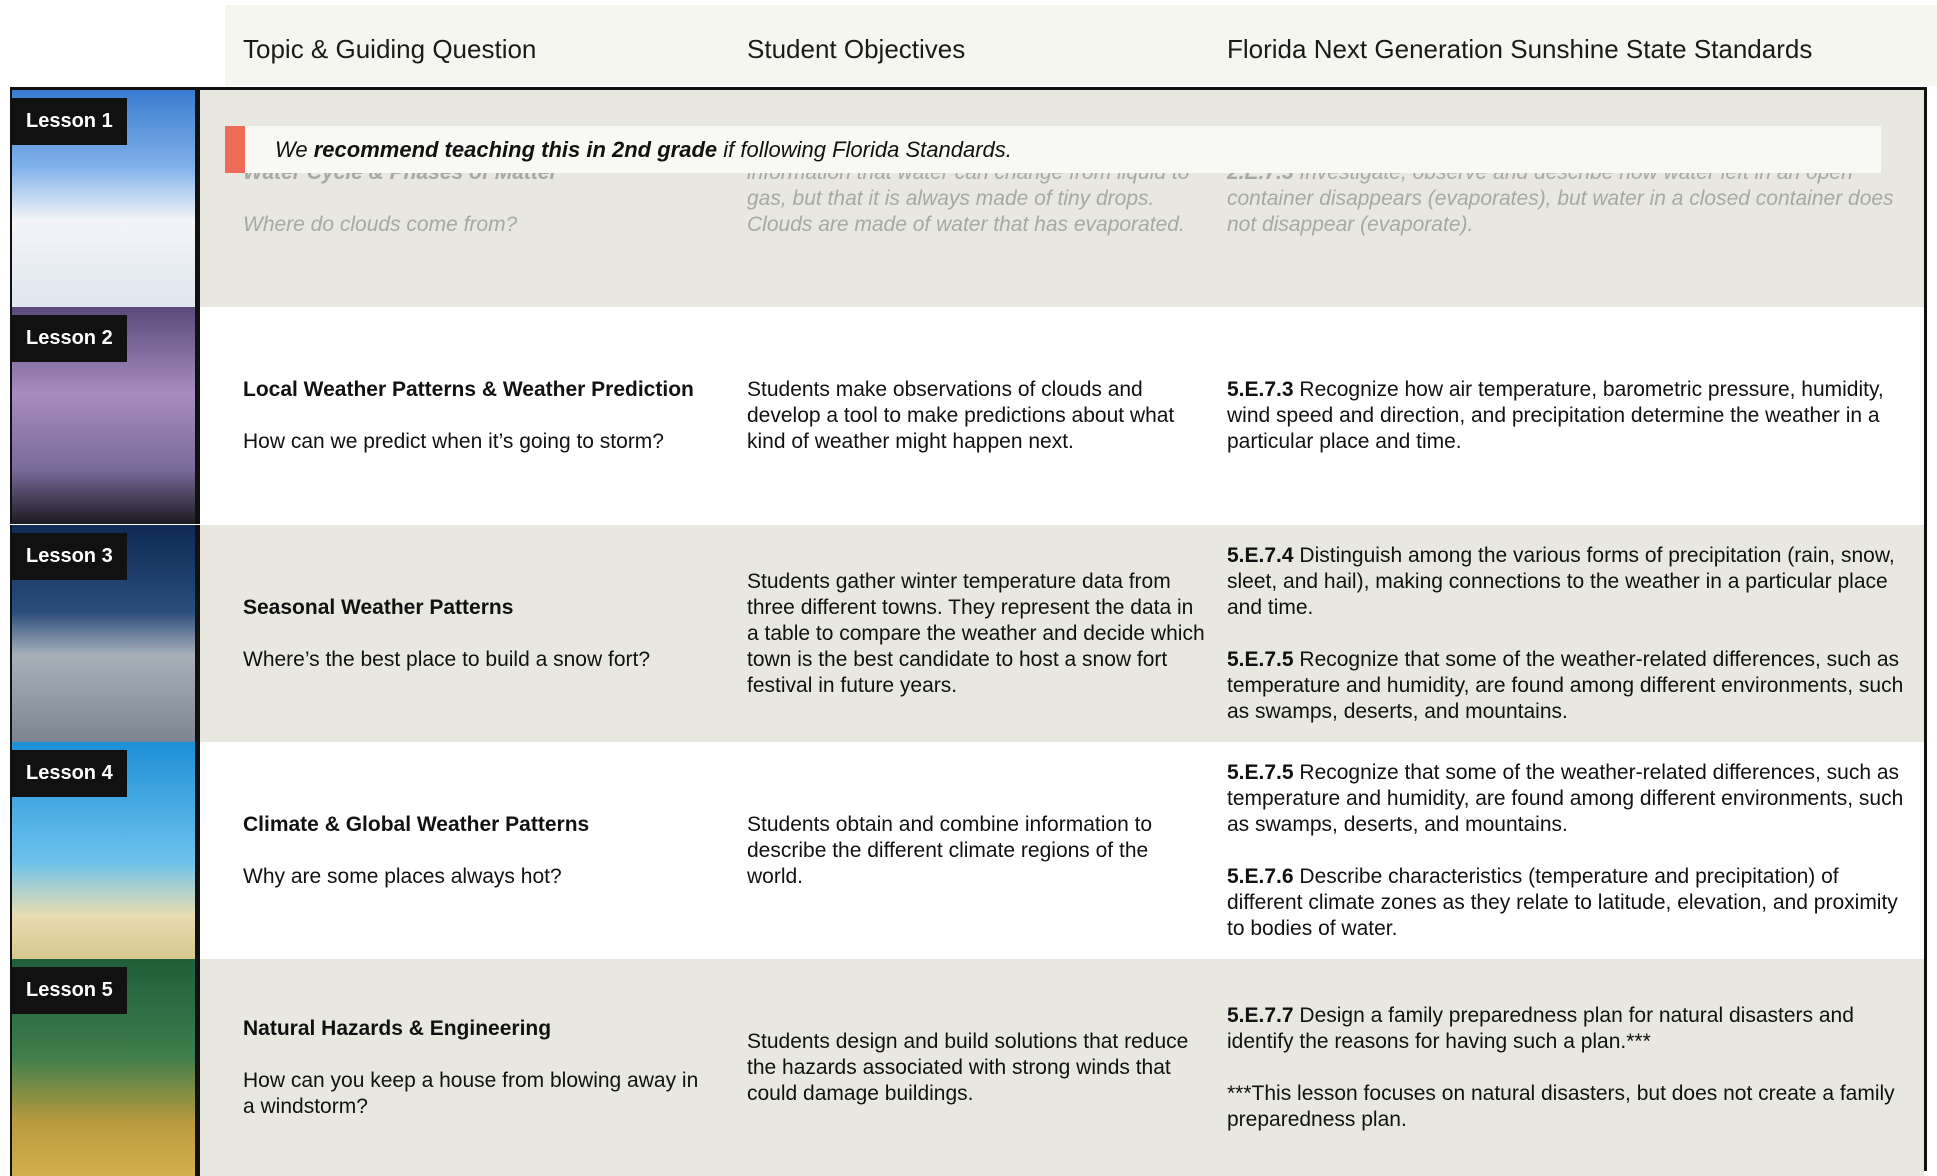  What do you see at coordinates (515, 149) in the screenshot?
I see `banner-emphasis: recommend teaching this in 2nd grade` at bounding box center [515, 149].